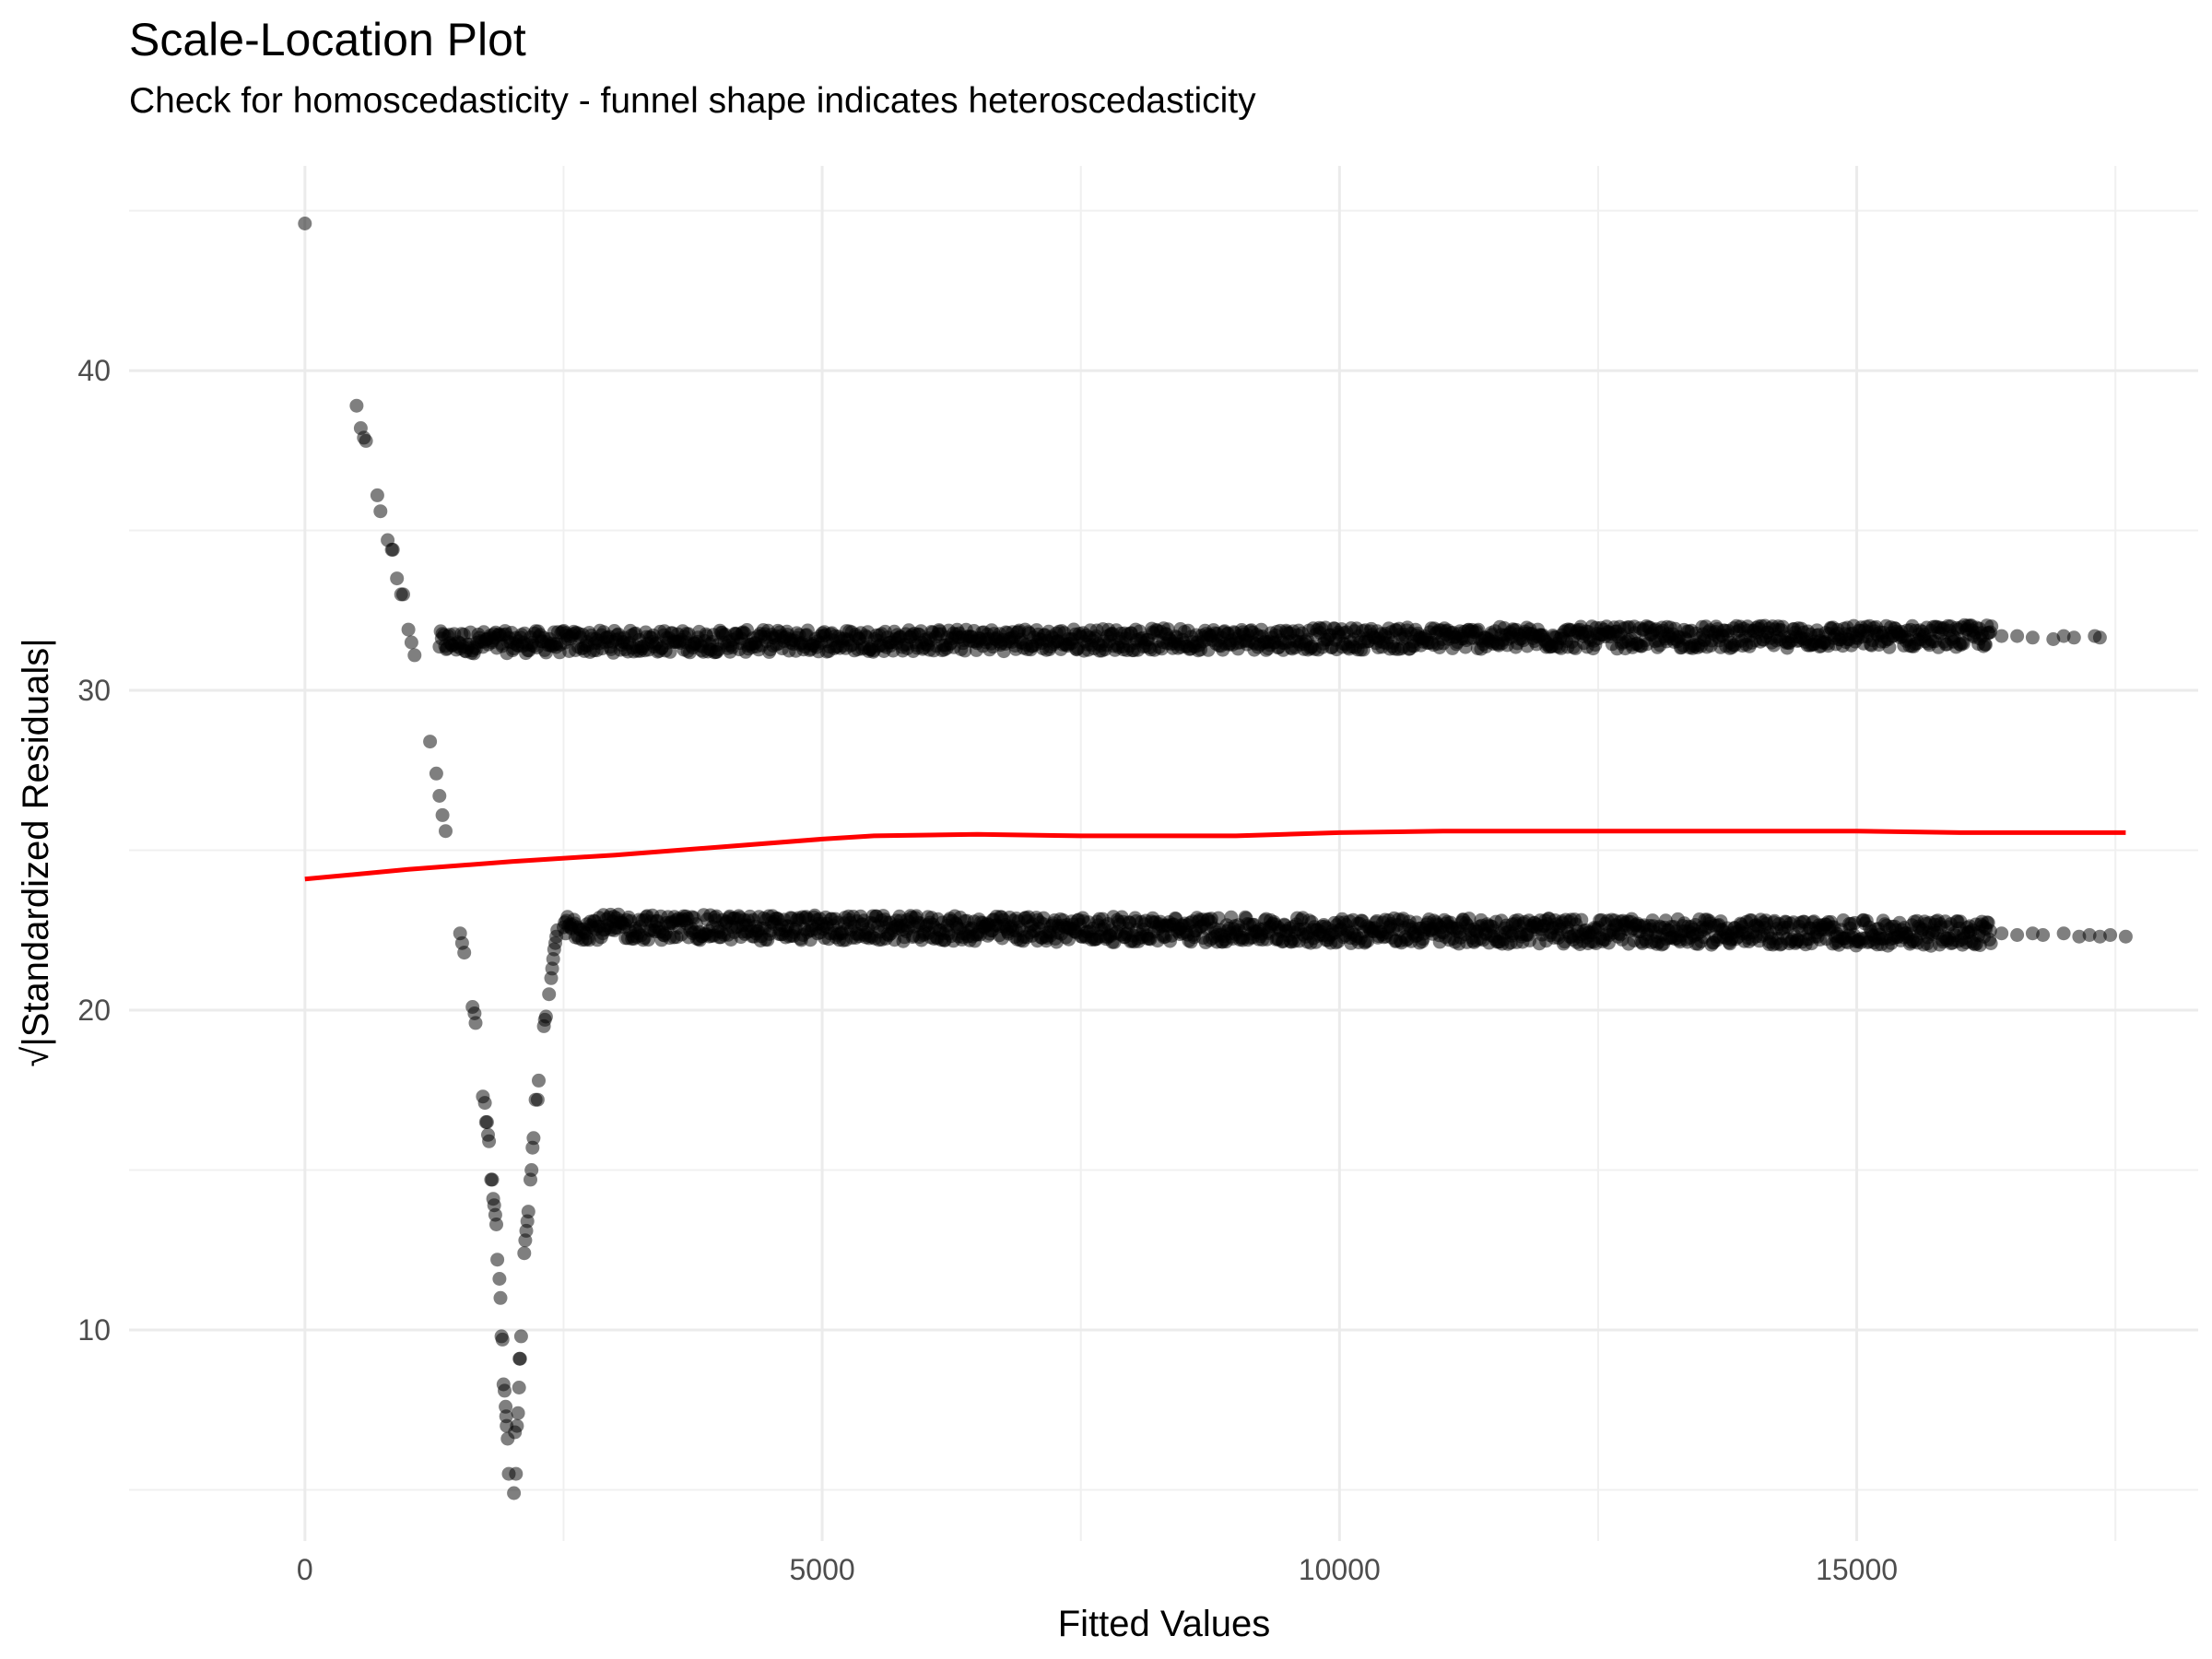 The height and width of the screenshot is (1659, 2212). I want to click on y-axis-ticks: 10 20 30 40, so click(94, 850).